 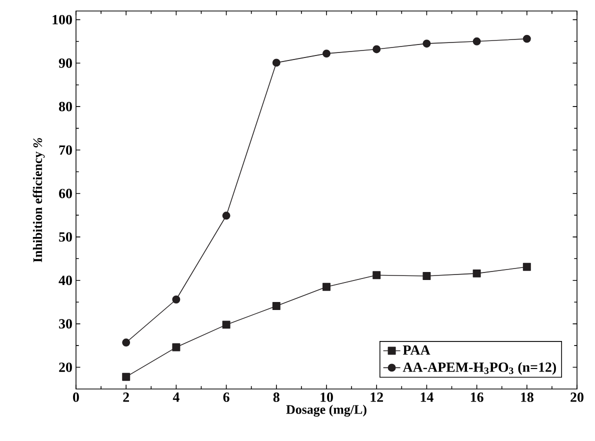 What do you see at coordinates (65, 193) in the screenshot?
I see `y-tick-label: 60` at bounding box center [65, 193].